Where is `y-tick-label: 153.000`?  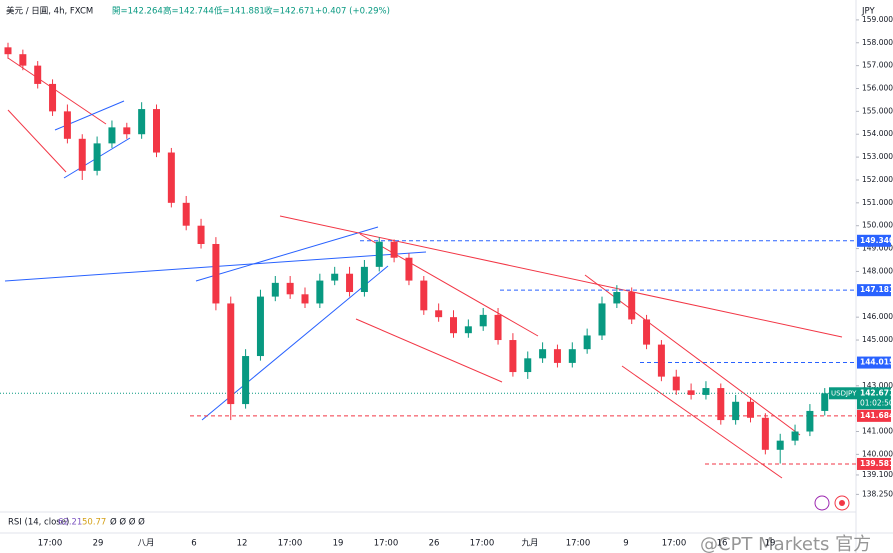
y-tick-label: 153.000 is located at coordinates (877, 156).